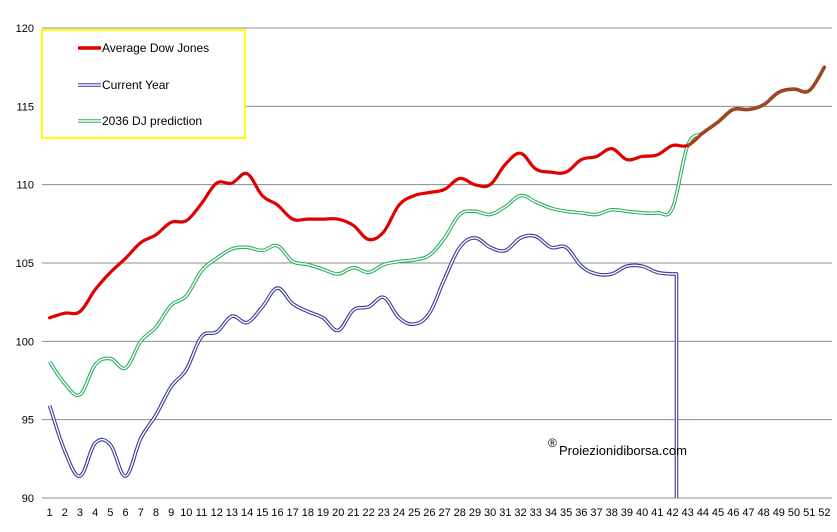 The image size is (837, 532). I want to click on merged-overlay-line, so click(756, 106).